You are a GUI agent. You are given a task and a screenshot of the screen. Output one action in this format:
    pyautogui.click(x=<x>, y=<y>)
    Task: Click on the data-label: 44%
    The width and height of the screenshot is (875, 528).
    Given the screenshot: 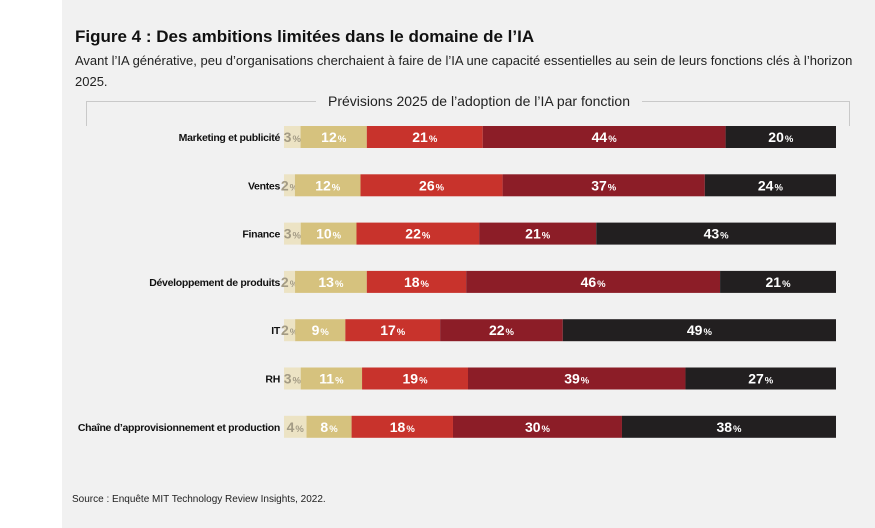 What is the action you would take?
    pyautogui.click(x=605, y=137)
    